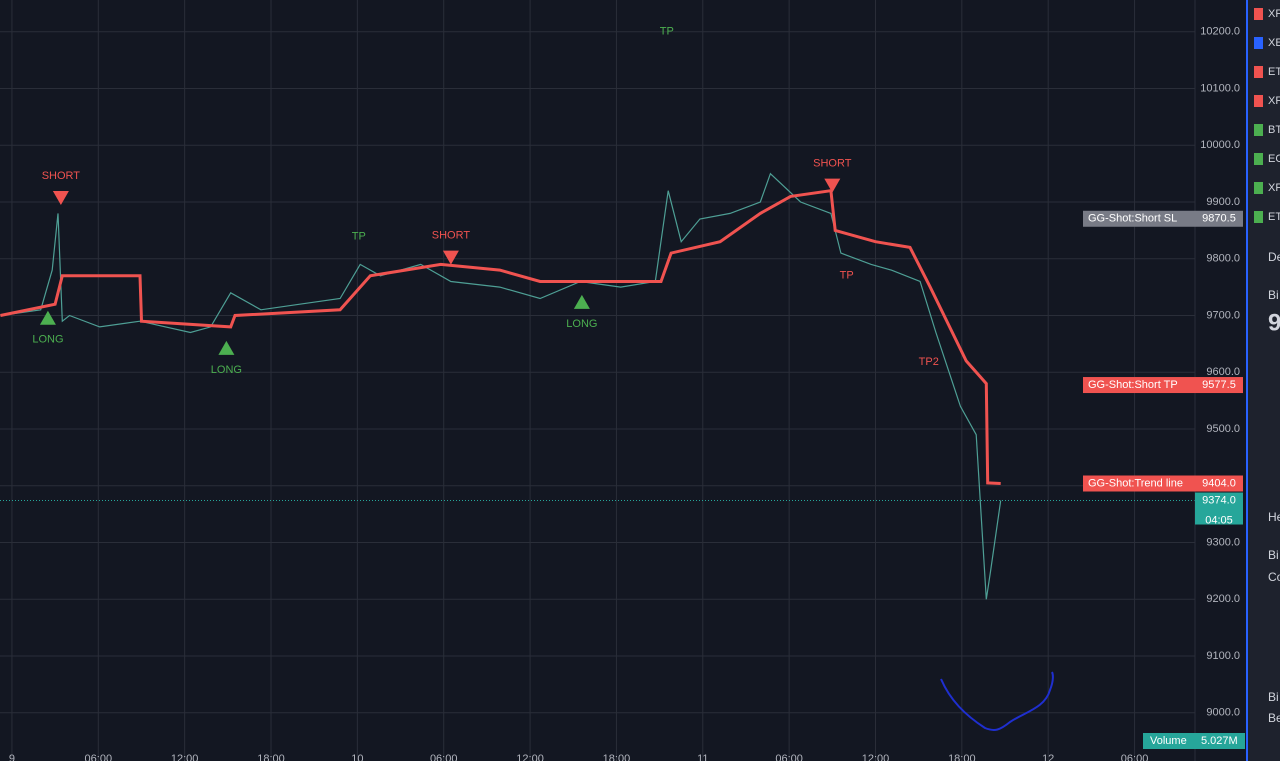 The width and height of the screenshot is (1280, 761). Describe the element at coordinates (702, 757) in the screenshot. I see `x-tick-label: 11` at that location.